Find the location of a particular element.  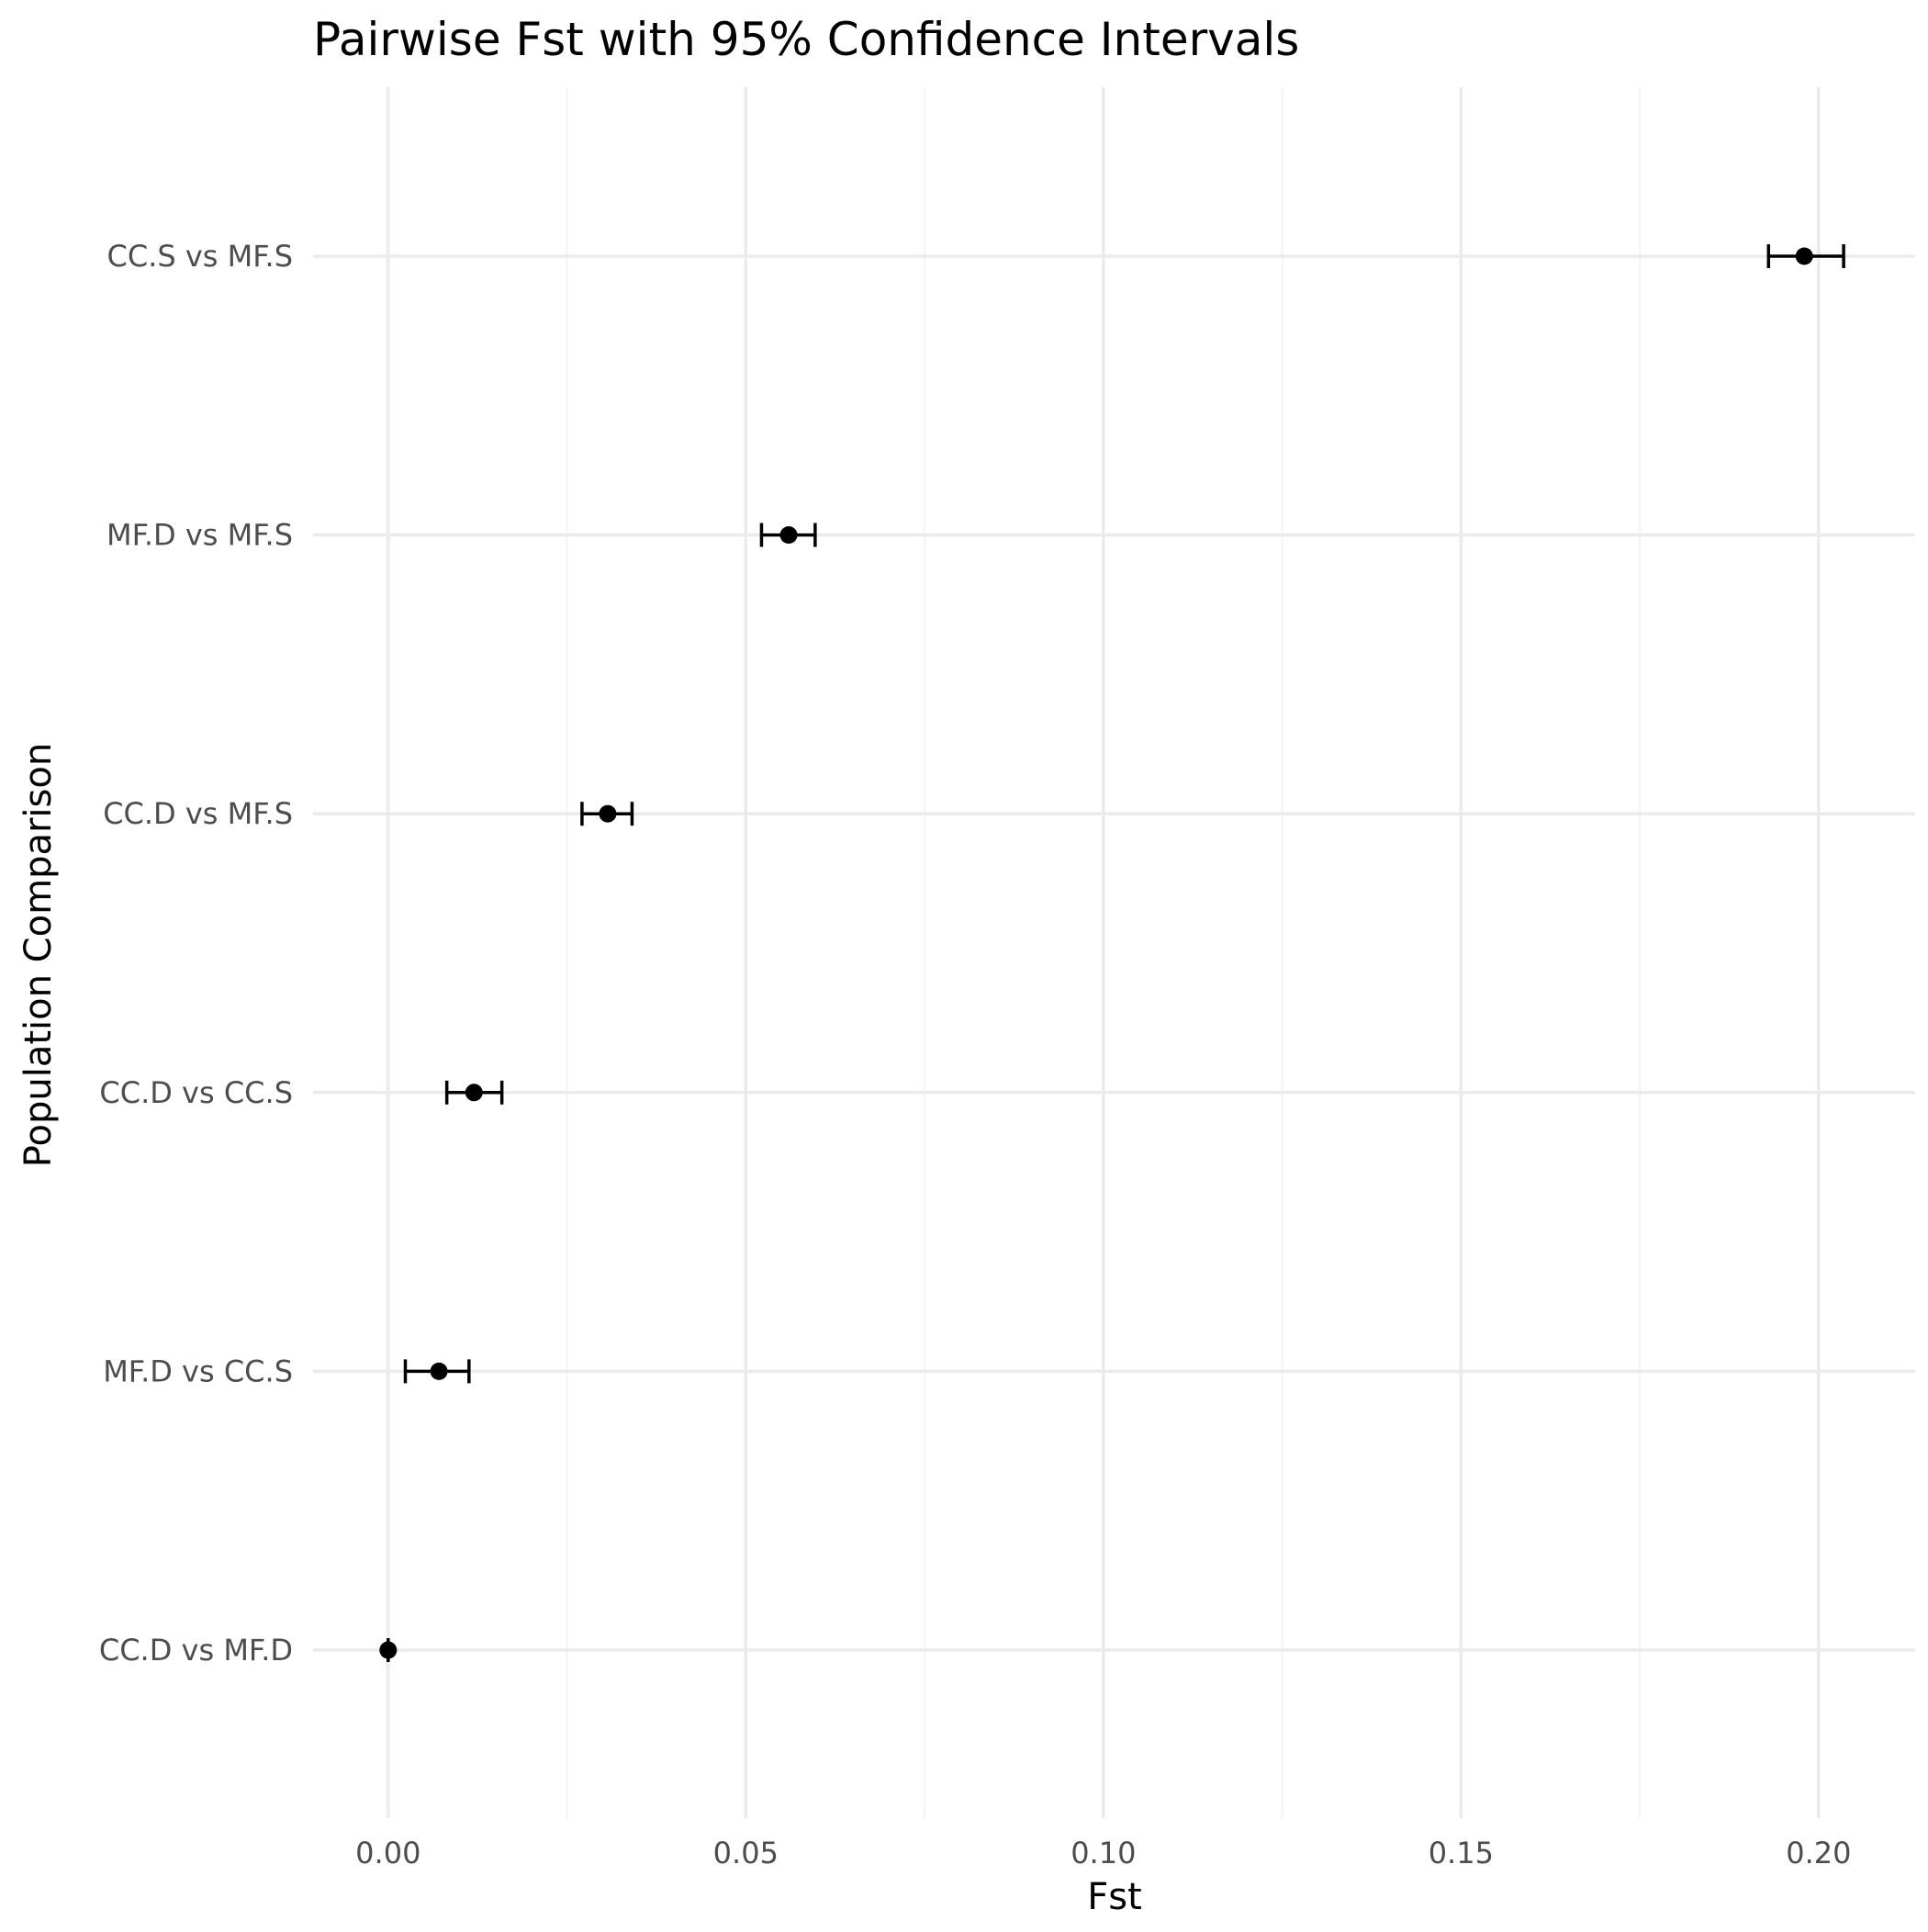

y-tick-label: MF.D vs CC.S is located at coordinates (198, 1371).